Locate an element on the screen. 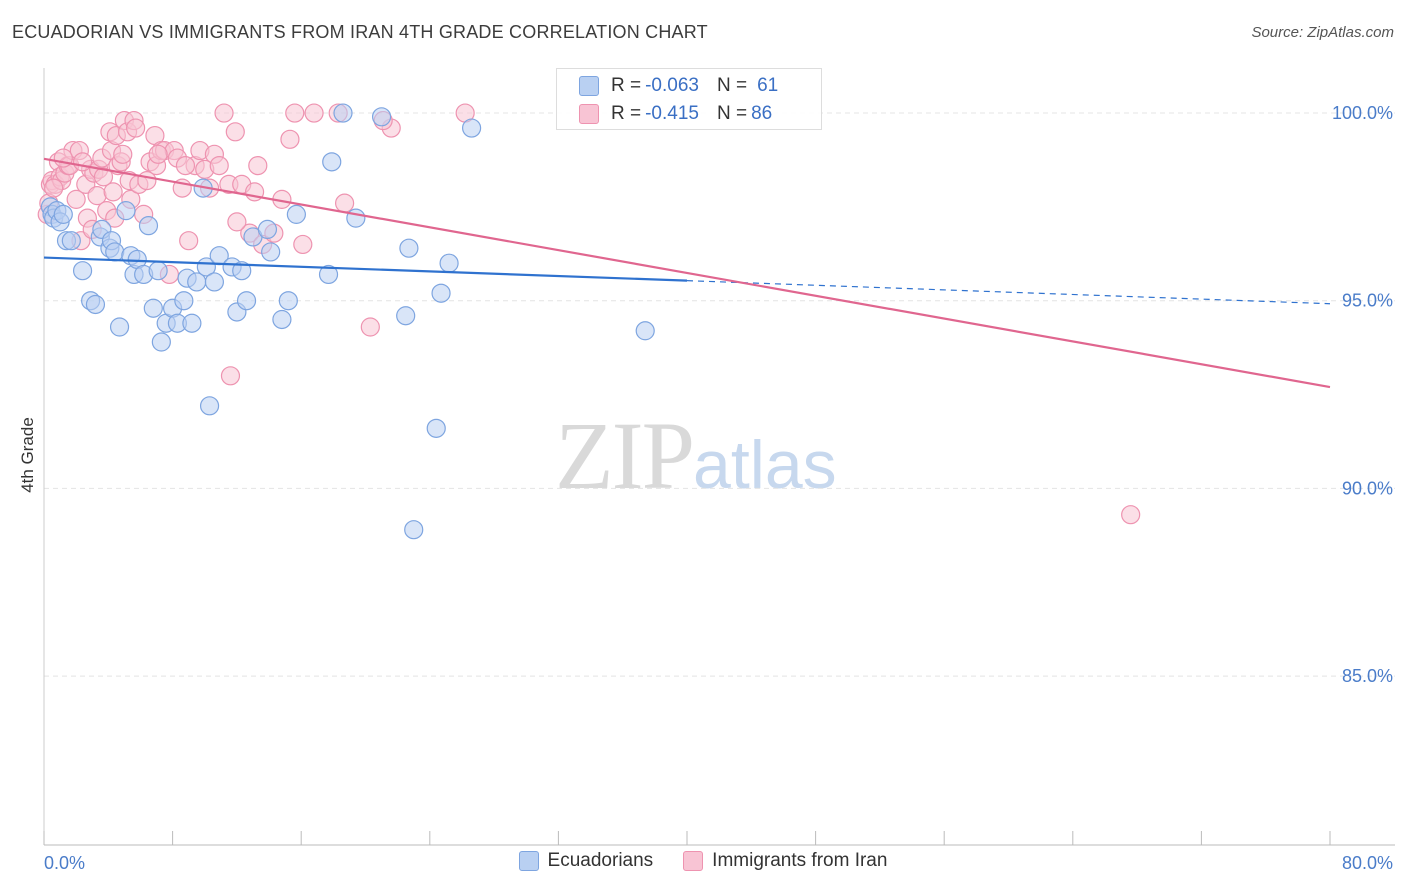  y-tick-label: 85.0% is located at coordinates (1367, 676).